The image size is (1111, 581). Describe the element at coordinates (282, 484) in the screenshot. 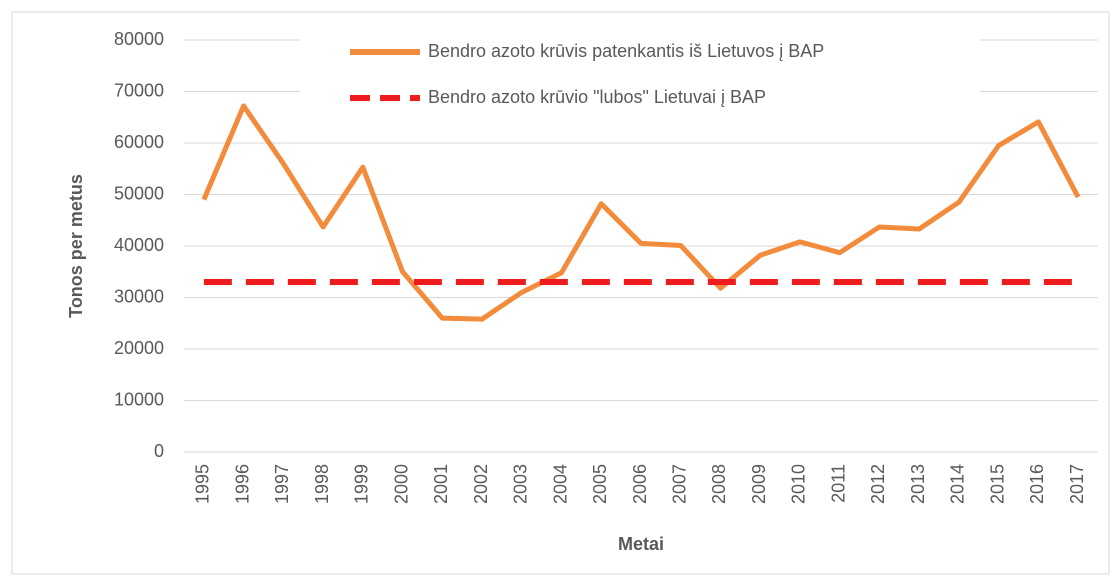

I see `x-tick-label: 1997` at that location.